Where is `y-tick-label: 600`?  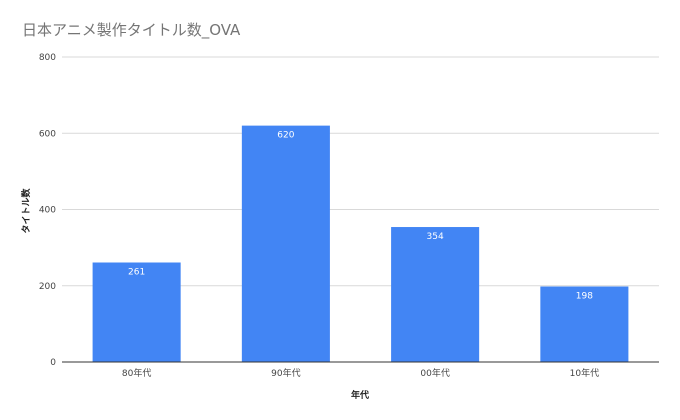
y-tick-label: 600 is located at coordinates (47, 134).